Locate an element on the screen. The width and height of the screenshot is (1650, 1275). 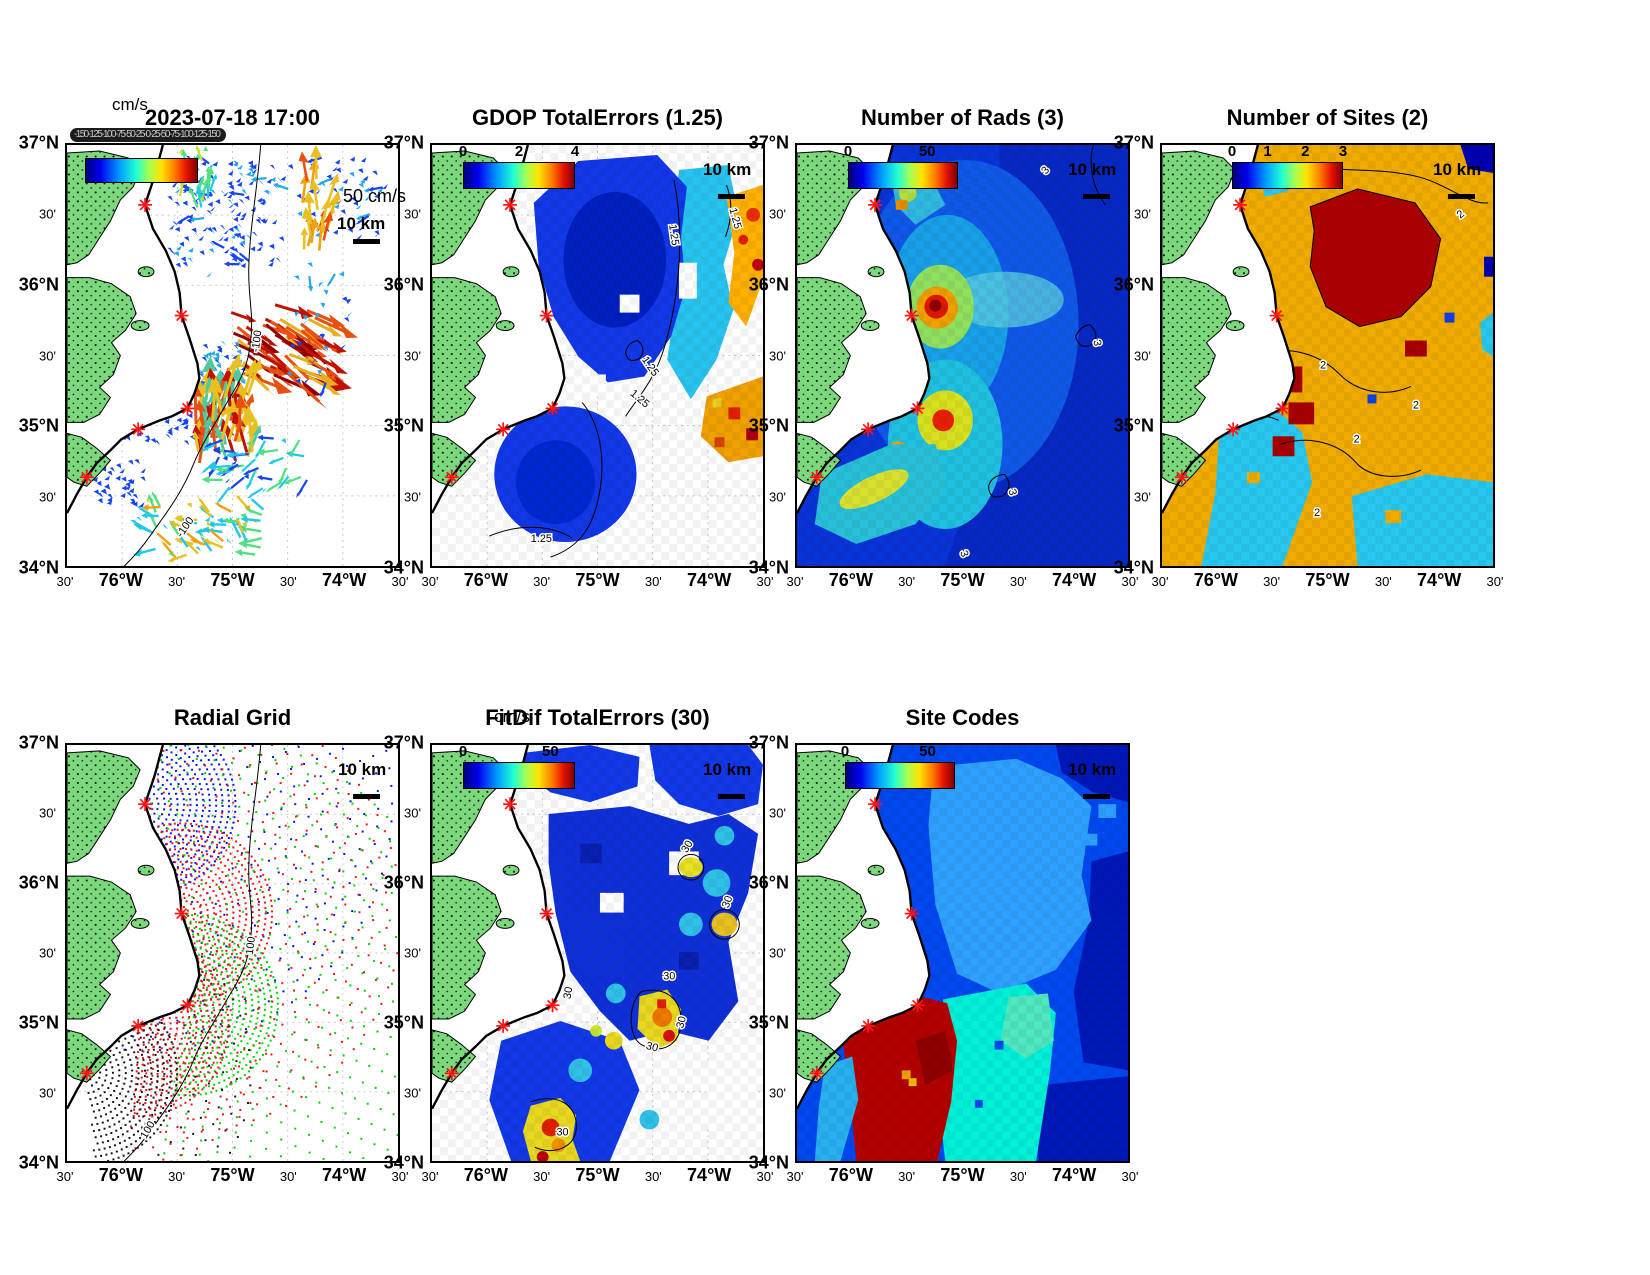
land is located at coordinates (133, 927).